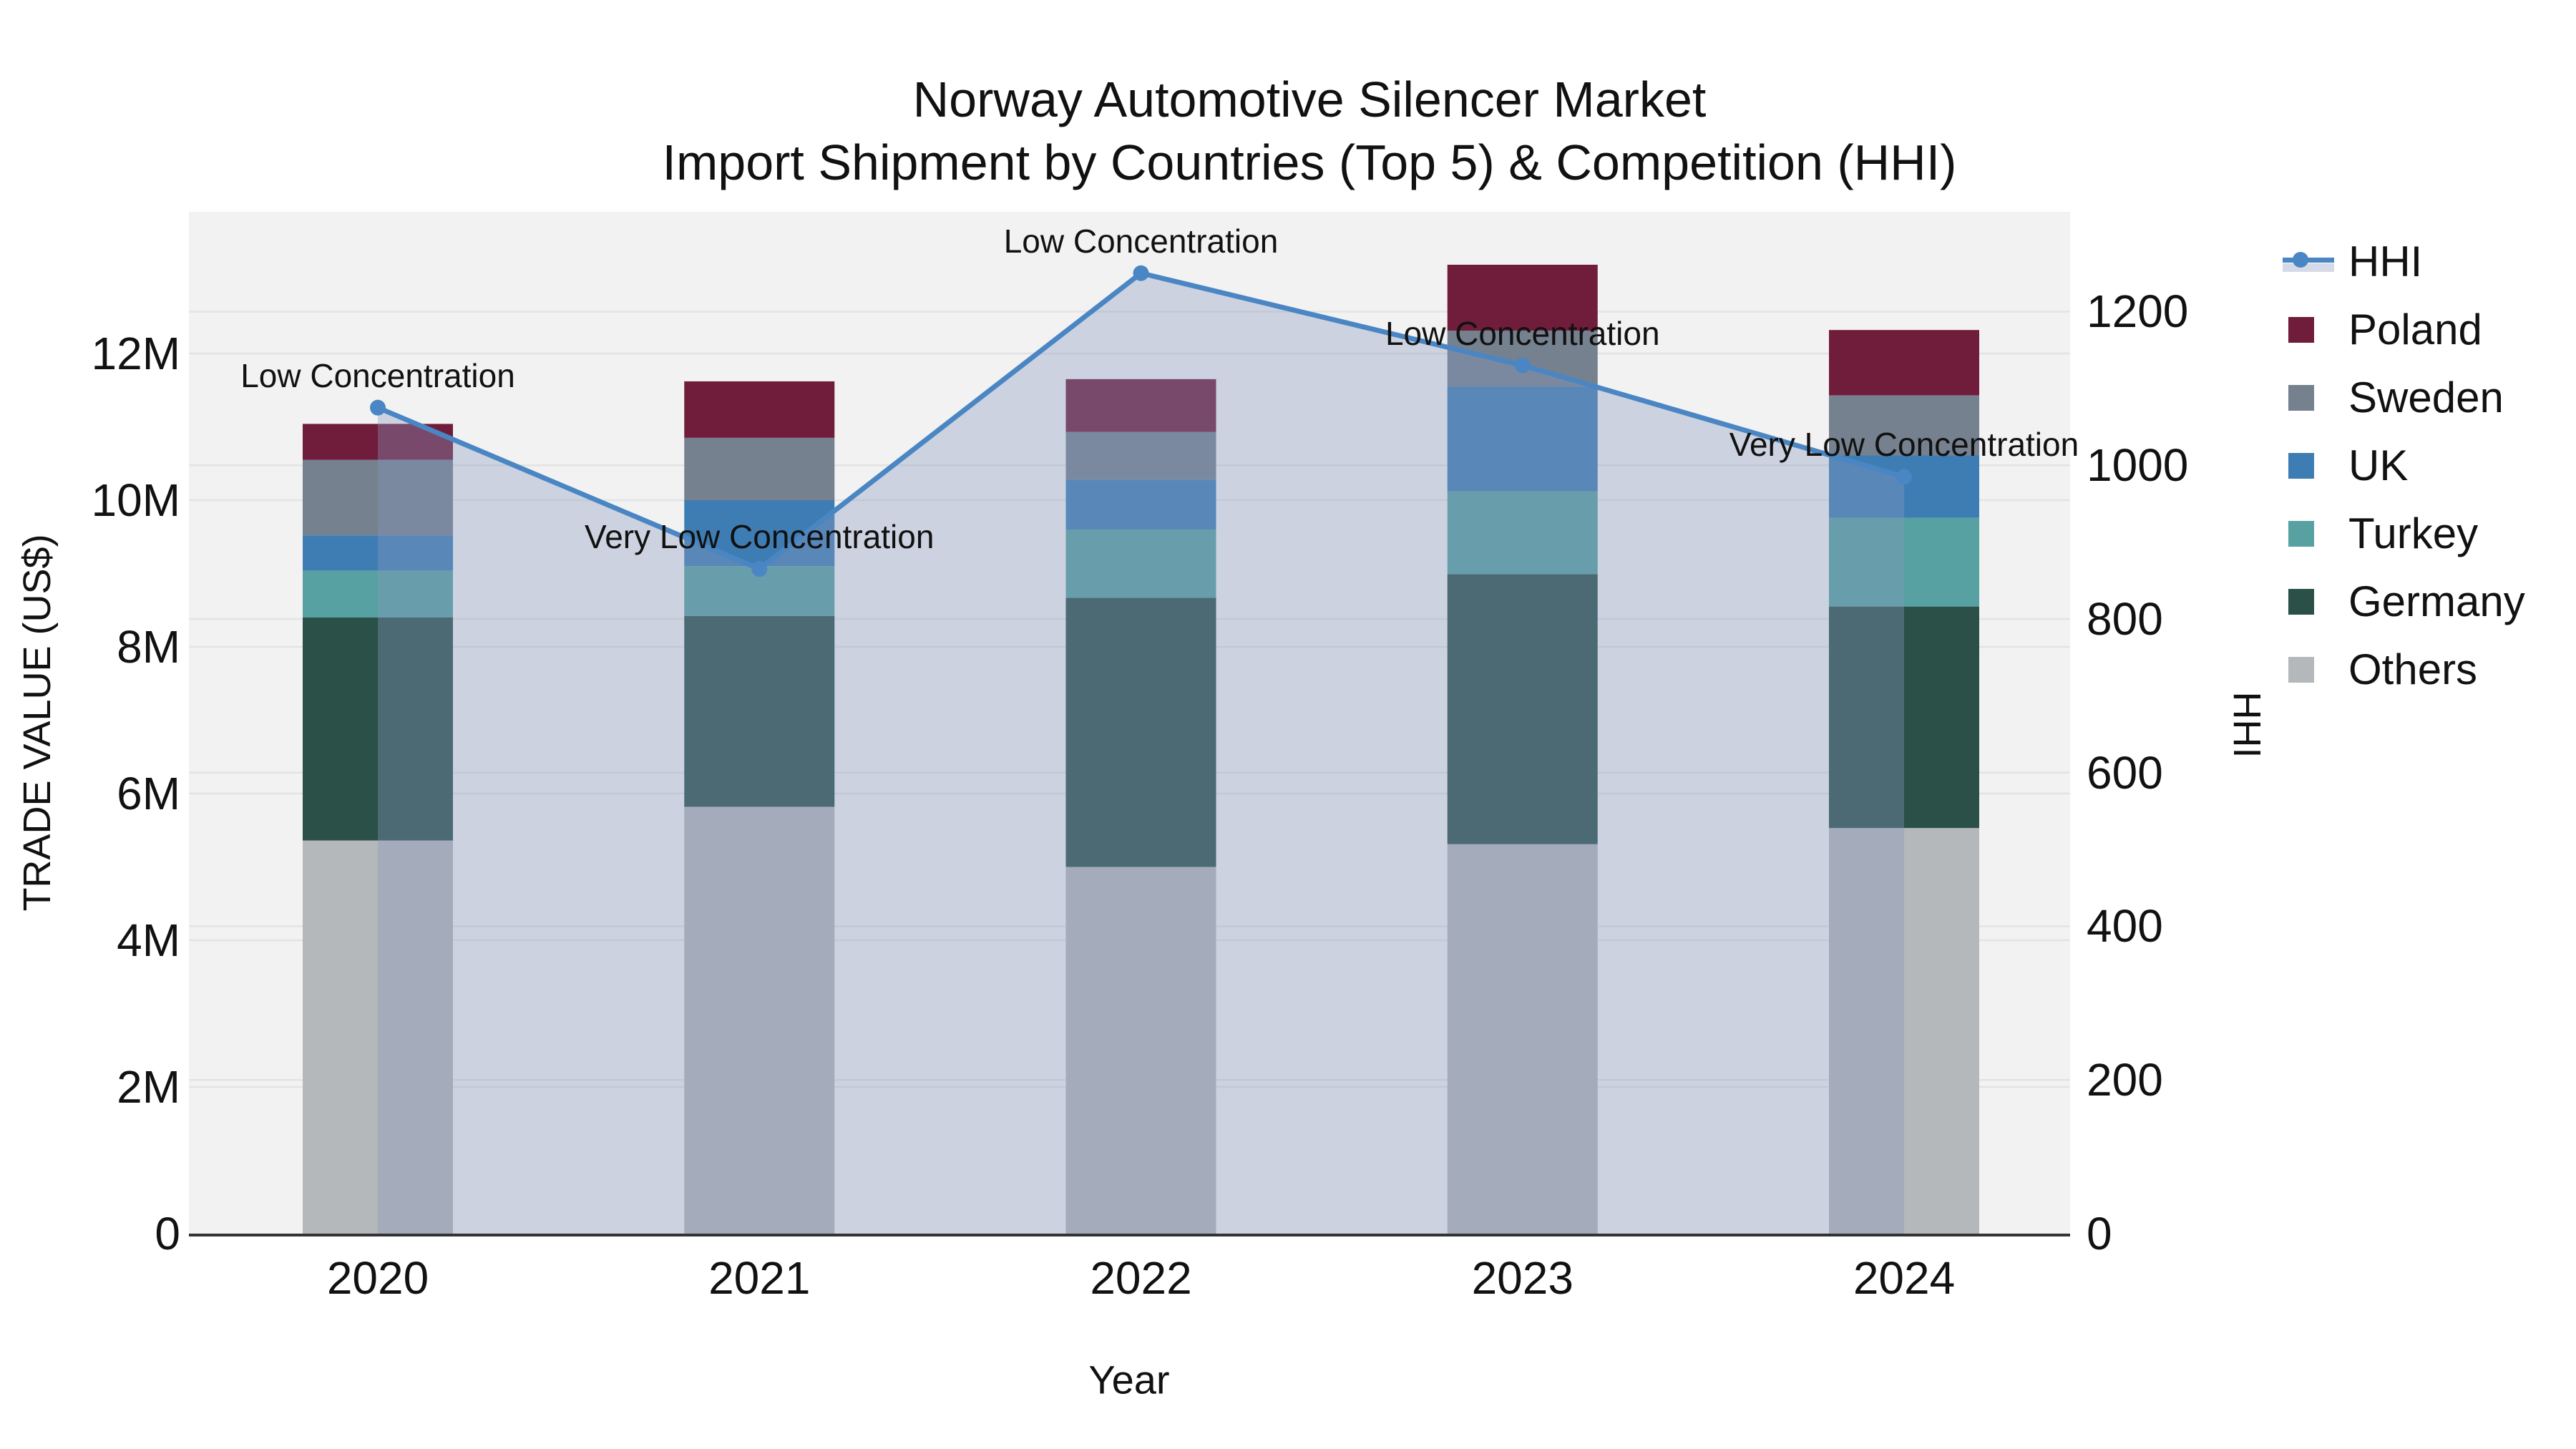  Describe the element at coordinates (1522, 709) in the screenshot. I see `bar-segment-2023-germany` at that location.